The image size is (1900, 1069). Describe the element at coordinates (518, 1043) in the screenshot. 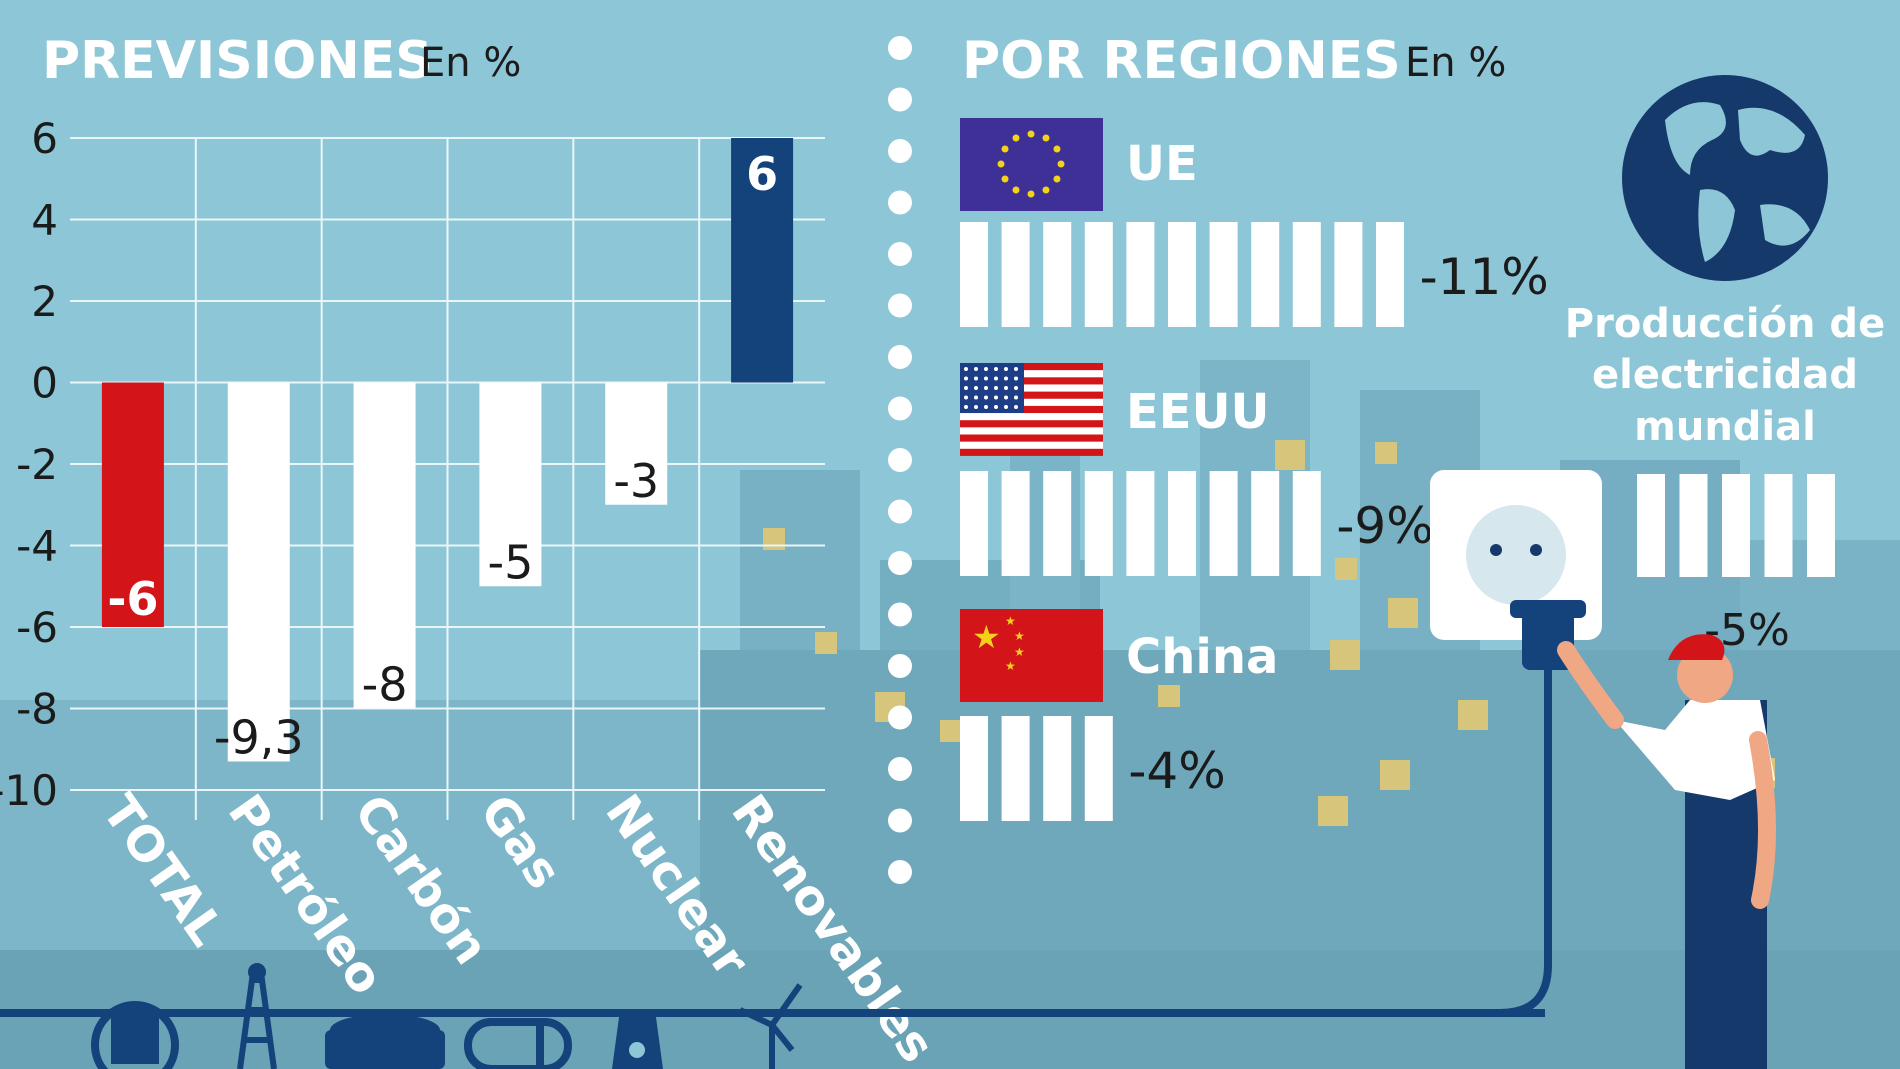

I see `gas-tank-icon` at that location.